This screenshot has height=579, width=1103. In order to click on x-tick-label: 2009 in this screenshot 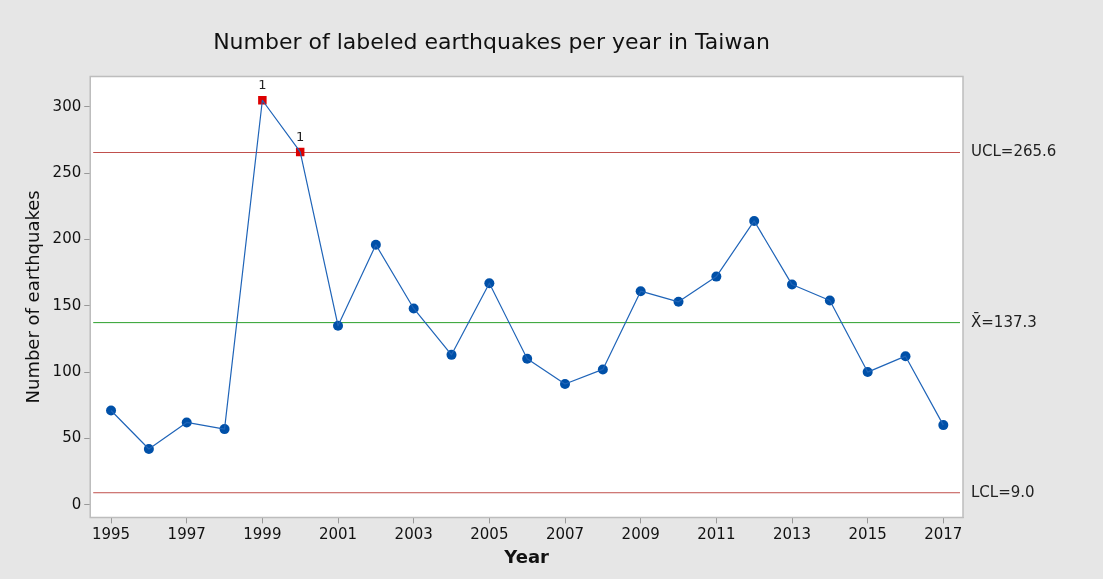, I will do `click(640, 534)`.